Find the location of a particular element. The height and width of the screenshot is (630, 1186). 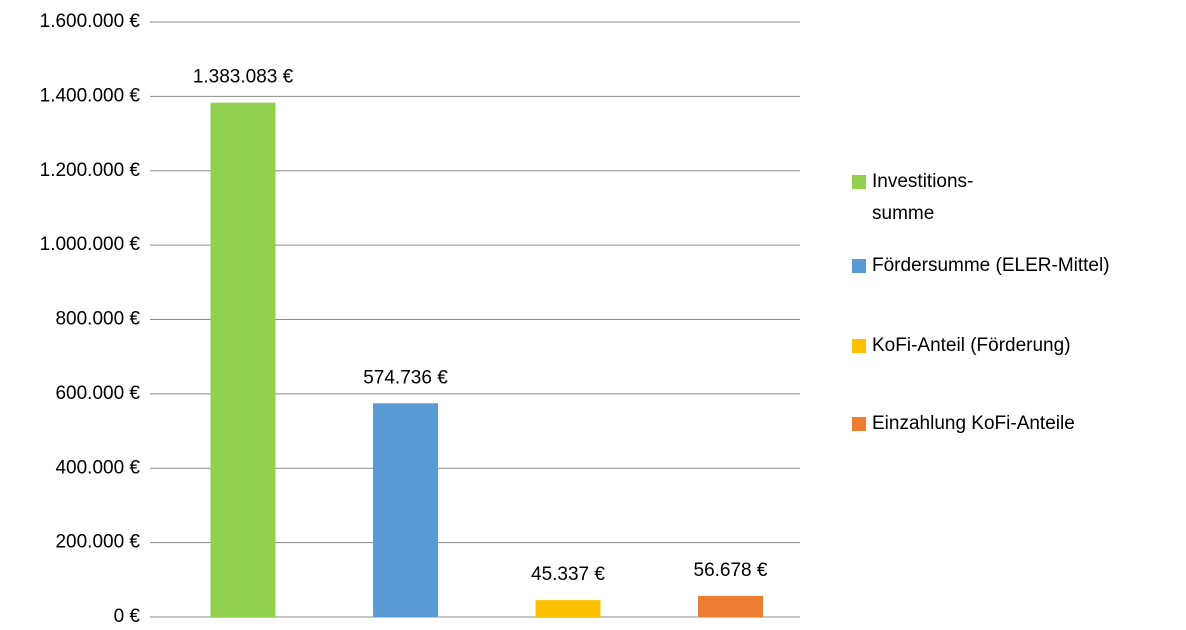

value-label: 45.337 € is located at coordinates (568, 574).